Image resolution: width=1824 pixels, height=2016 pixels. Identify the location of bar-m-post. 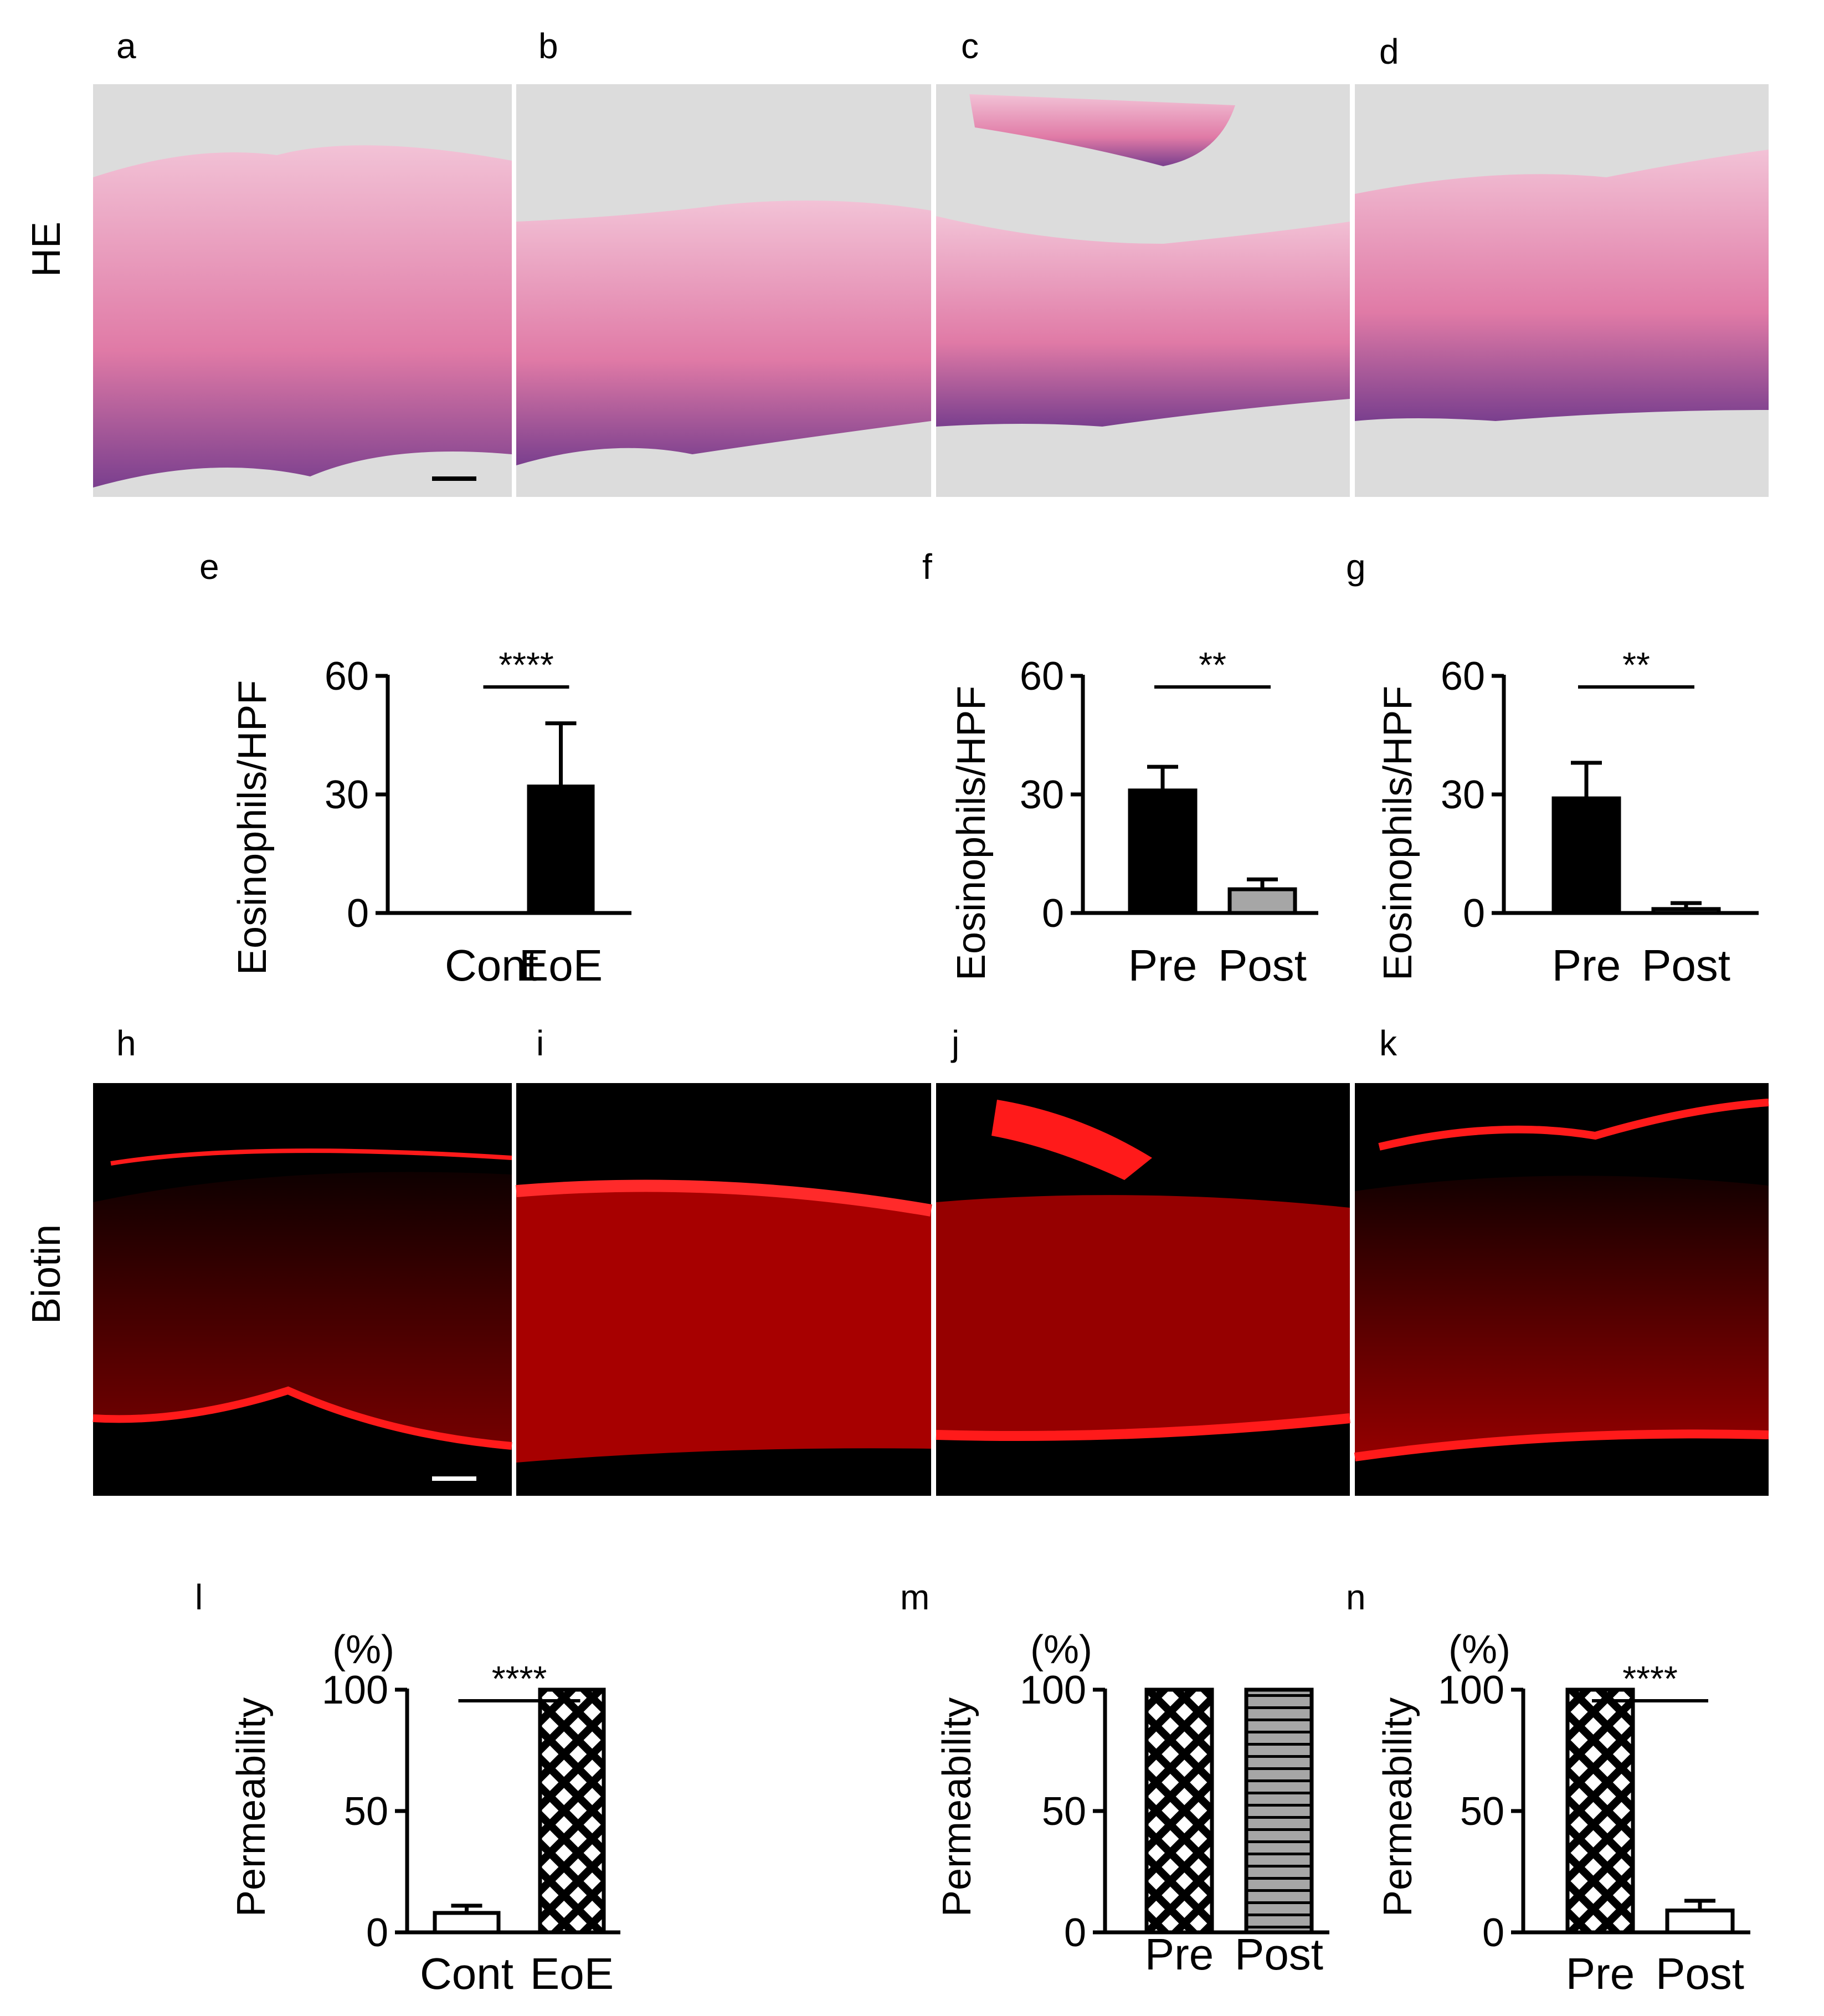
(1279, 1811).